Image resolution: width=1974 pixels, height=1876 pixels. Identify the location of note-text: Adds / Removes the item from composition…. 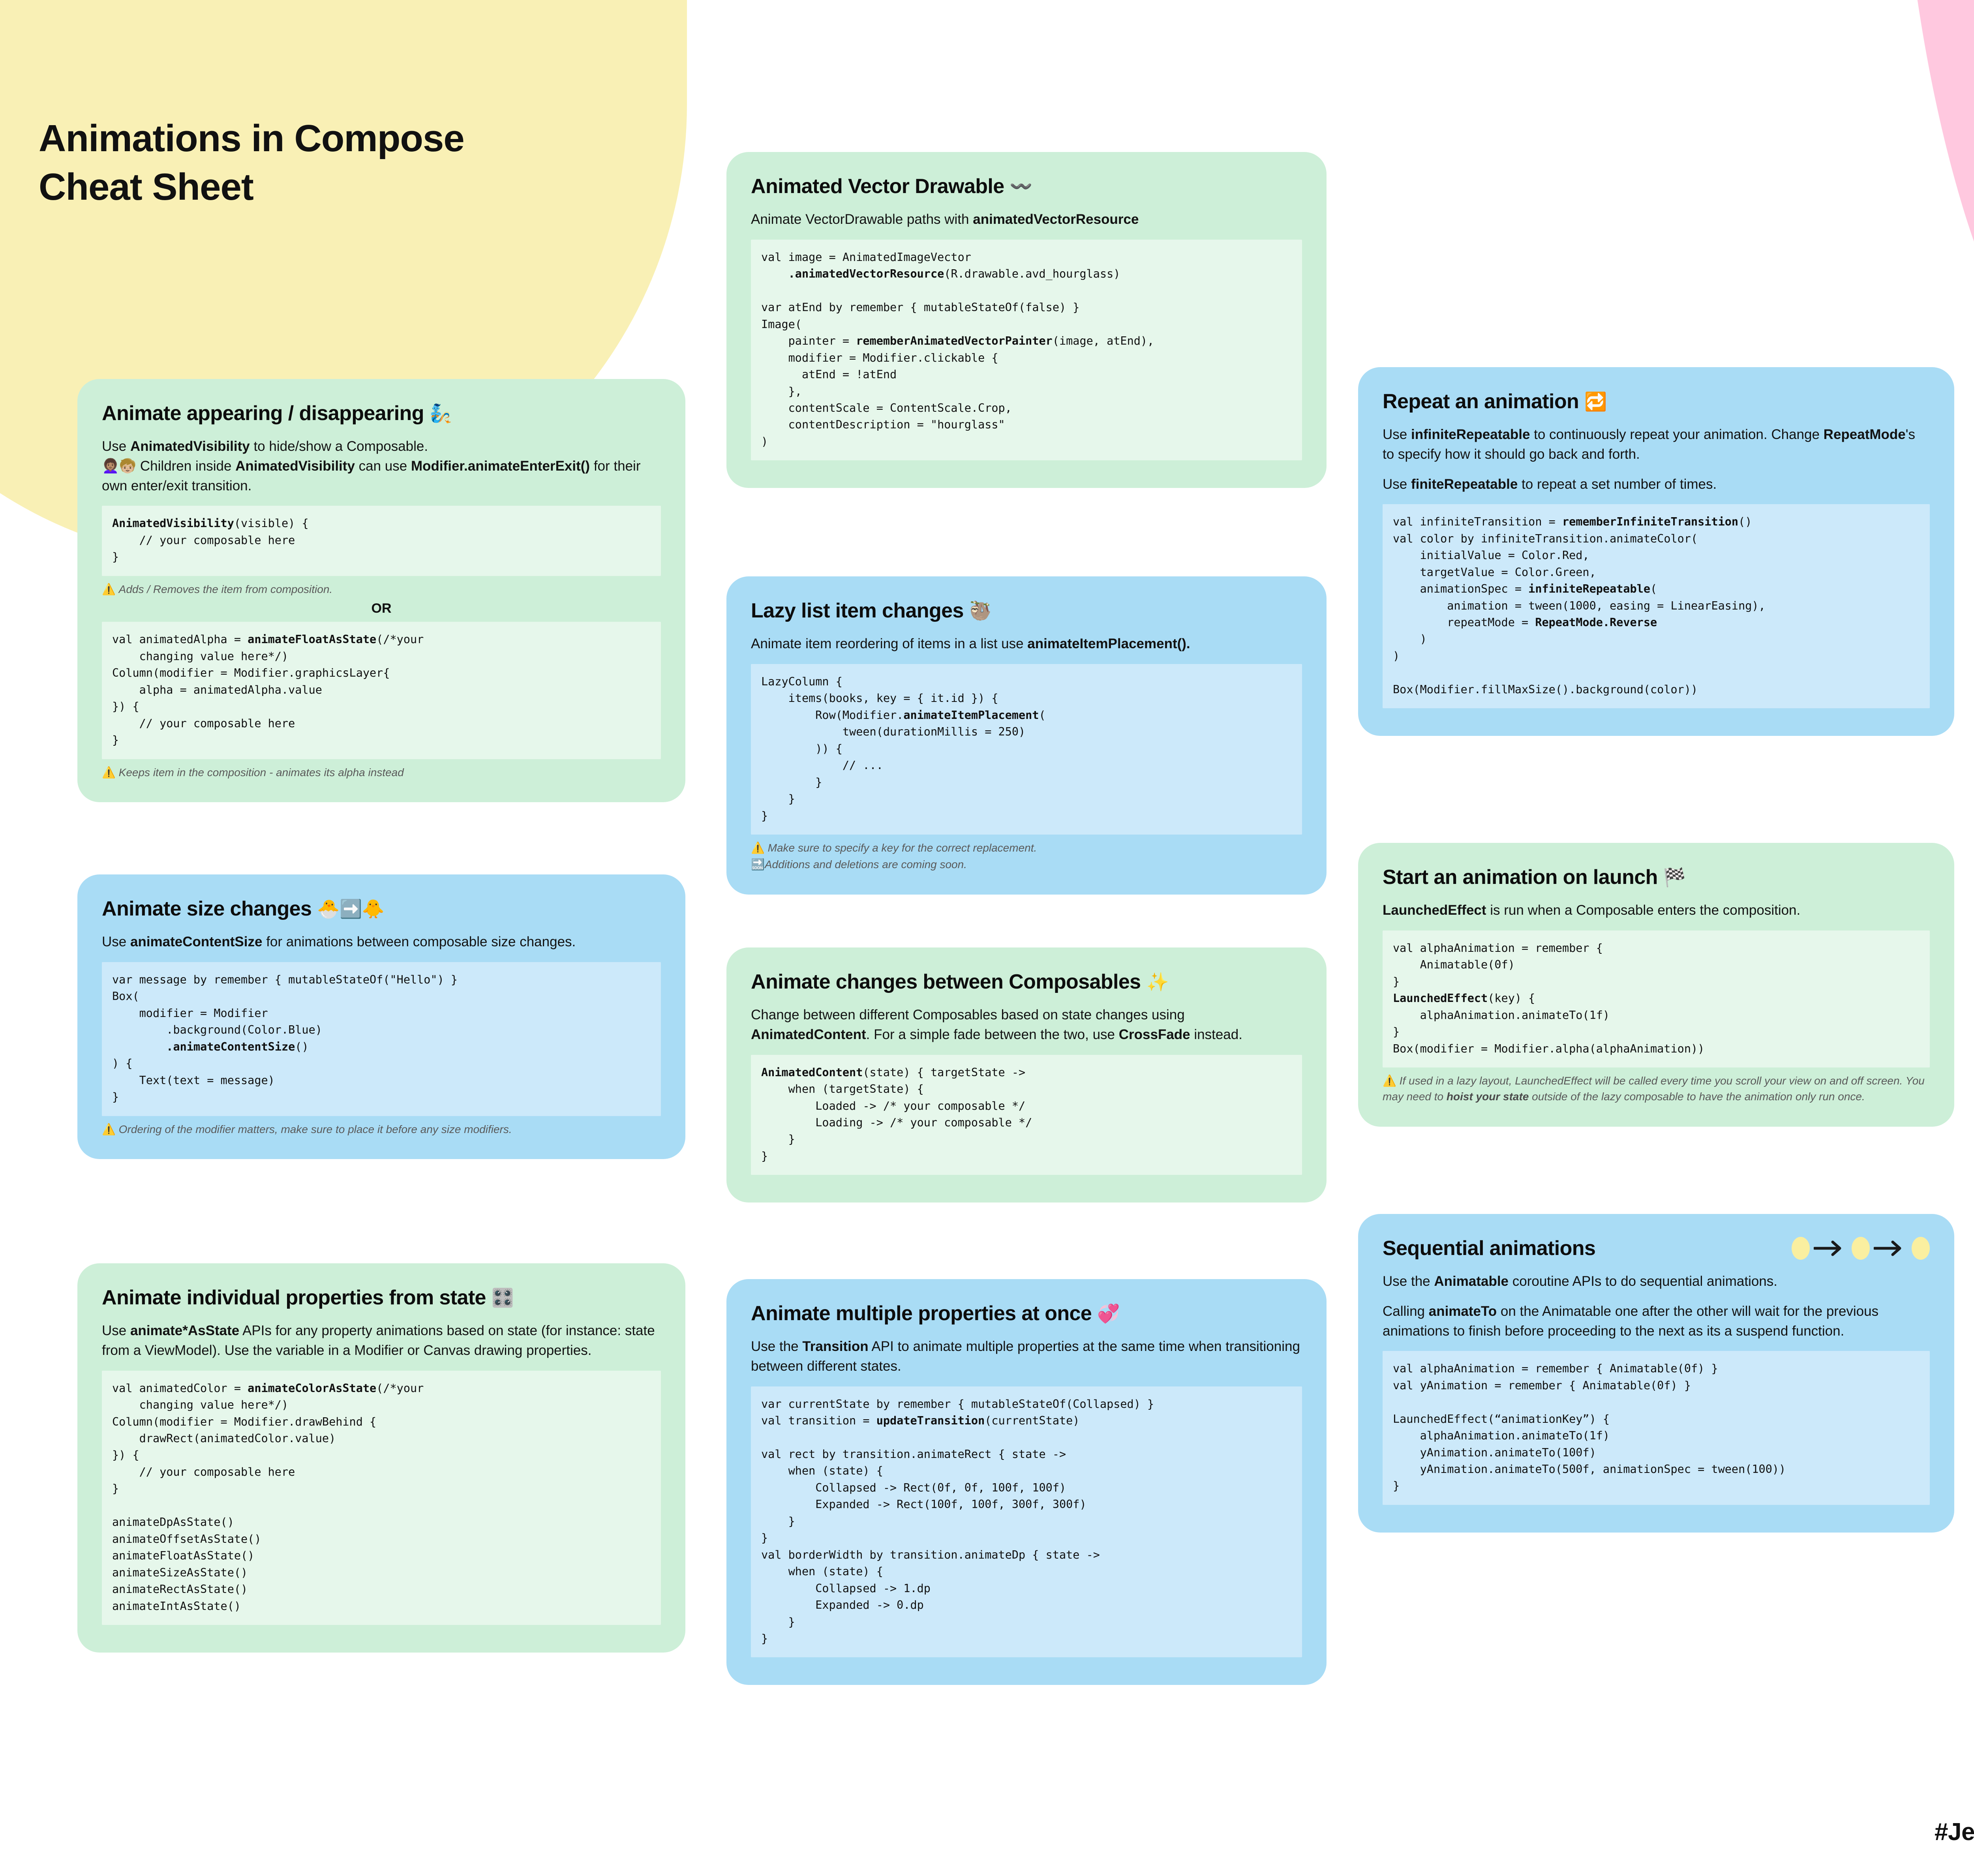
(225, 589).